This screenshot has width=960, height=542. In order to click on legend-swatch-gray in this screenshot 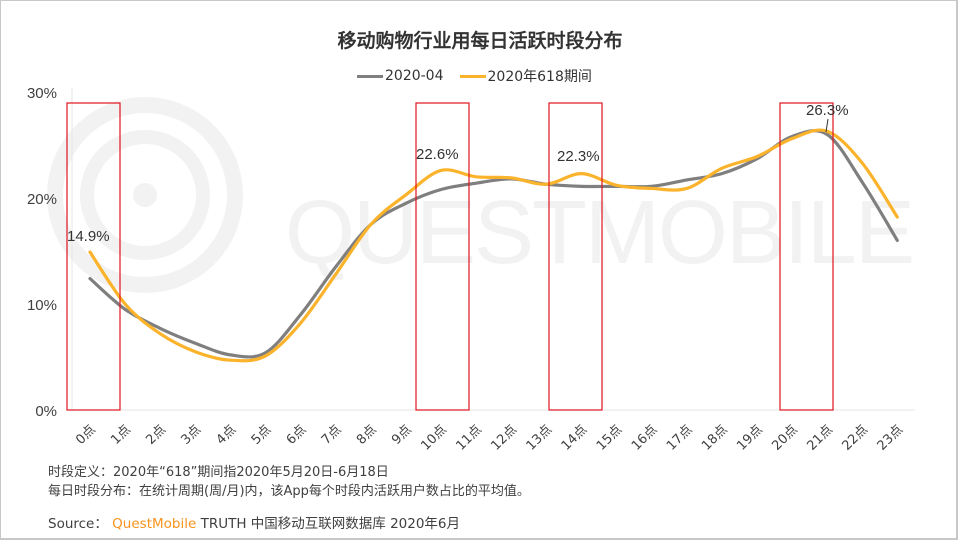, I will do `click(370, 76)`.